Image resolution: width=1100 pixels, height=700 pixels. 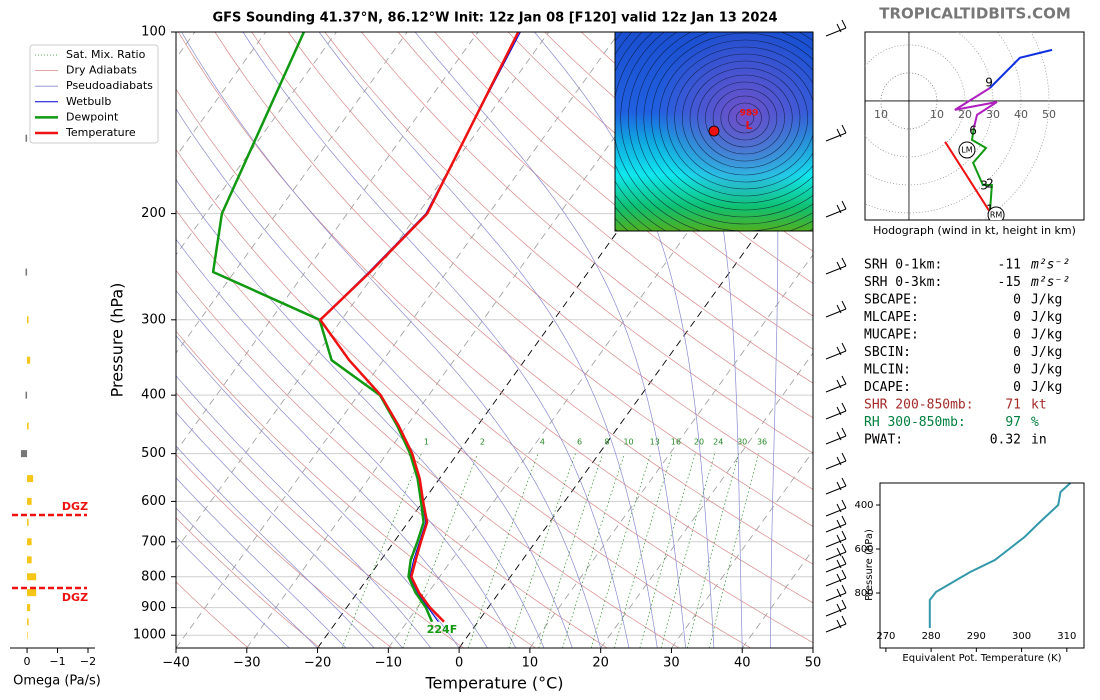 I want to click on param-unit: J/kg, so click(x=1046, y=335).